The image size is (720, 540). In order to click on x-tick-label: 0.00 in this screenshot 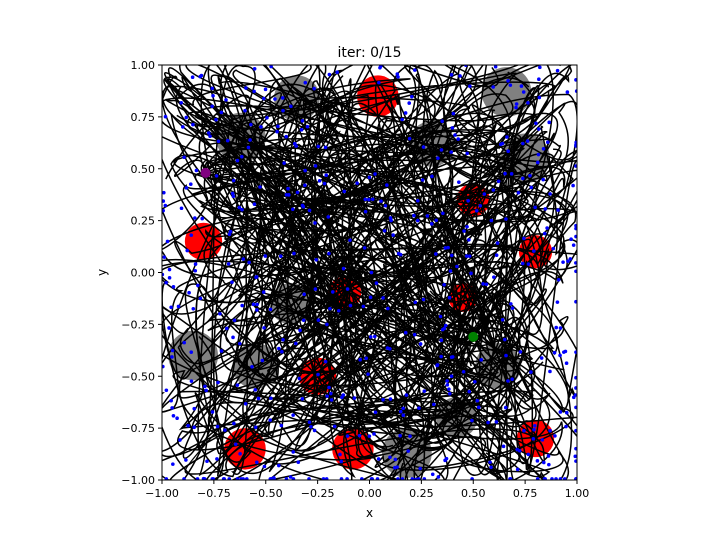, I will do `click(369, 493)`.